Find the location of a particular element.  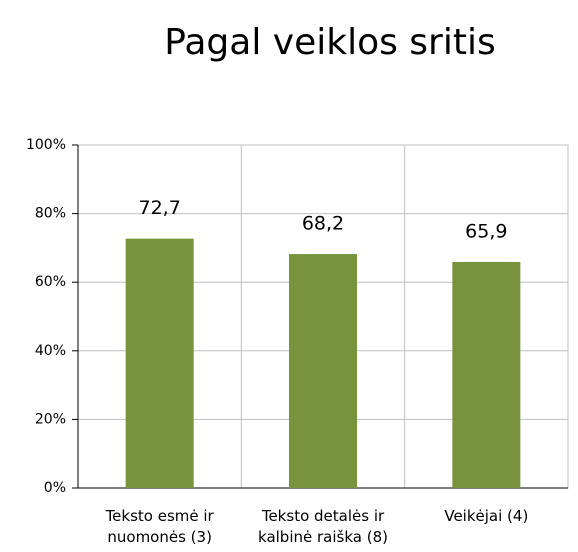

value-label: 72,7 is located at coordinates (160, 208).